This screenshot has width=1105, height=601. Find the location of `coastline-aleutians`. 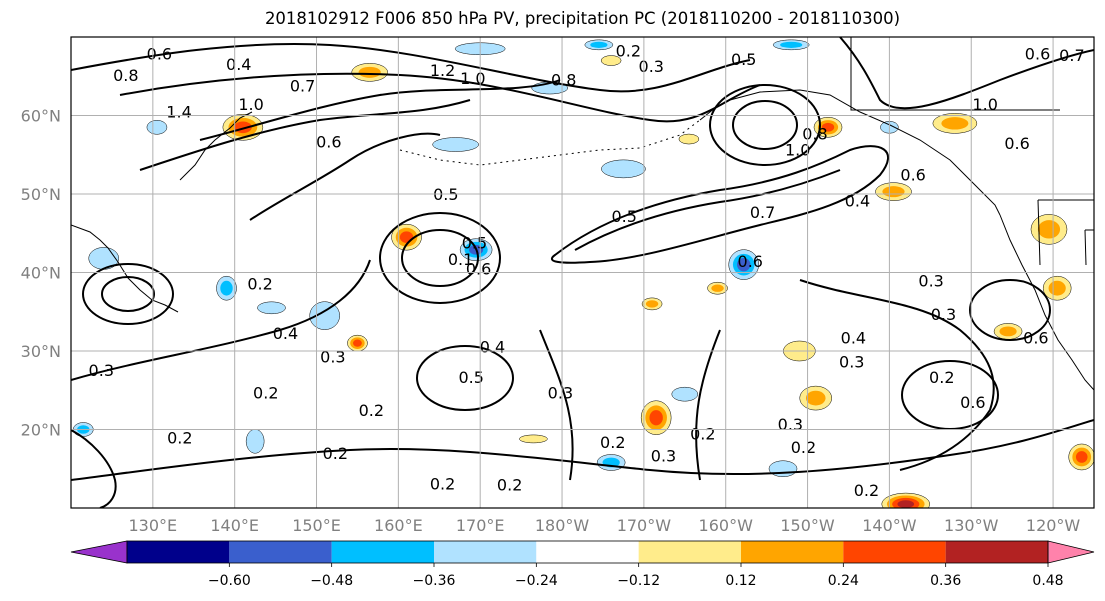

coastline-aleutians is located at coordinates (550, 142).